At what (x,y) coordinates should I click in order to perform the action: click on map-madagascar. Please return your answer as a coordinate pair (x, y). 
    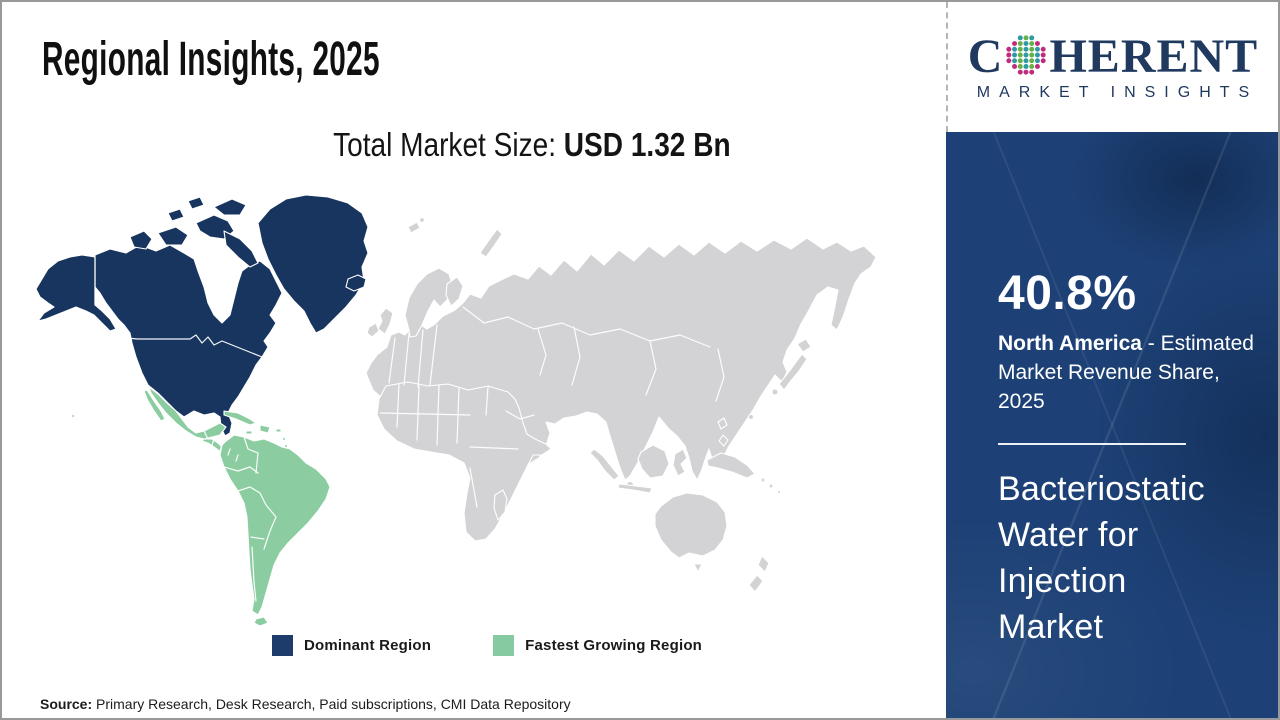
    Looking at the image, I should click on (500, 505).